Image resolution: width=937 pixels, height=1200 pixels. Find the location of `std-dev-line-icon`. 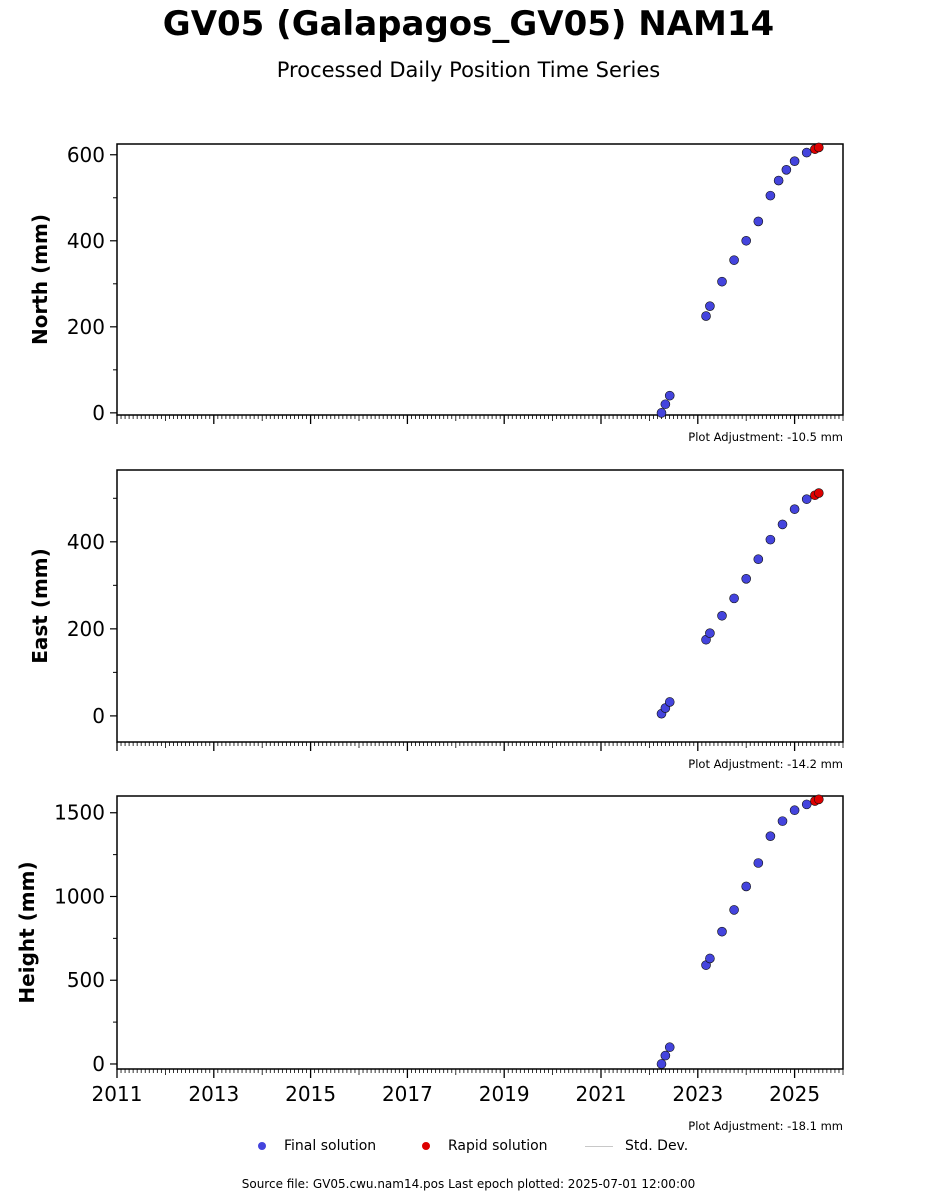

std-dev-line-icon is located at coordinates (599, 1146).